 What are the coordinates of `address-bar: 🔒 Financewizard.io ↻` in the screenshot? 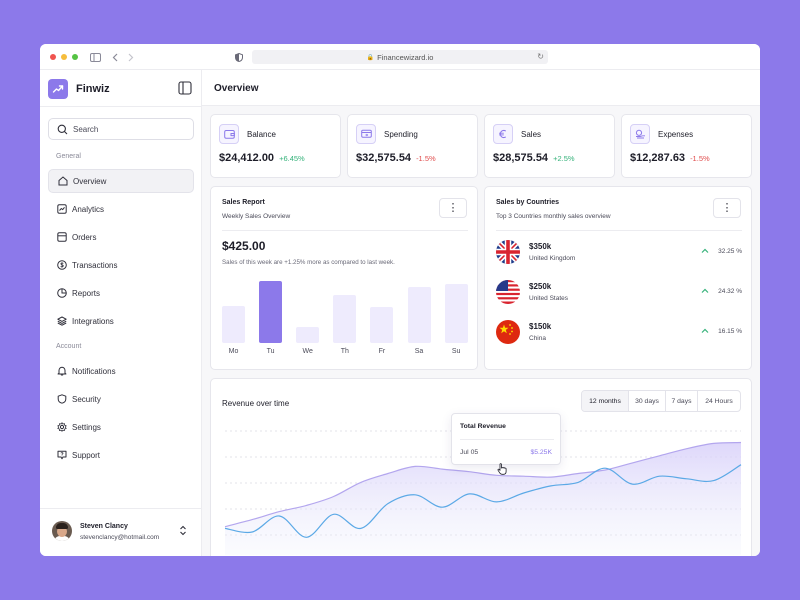 It's located at (400, 57).